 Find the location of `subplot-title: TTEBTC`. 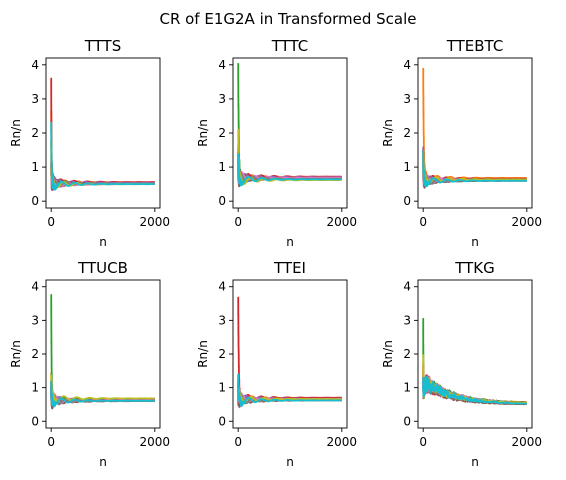

subplot-title: TTEBTC is located at coordinates (475, 46).